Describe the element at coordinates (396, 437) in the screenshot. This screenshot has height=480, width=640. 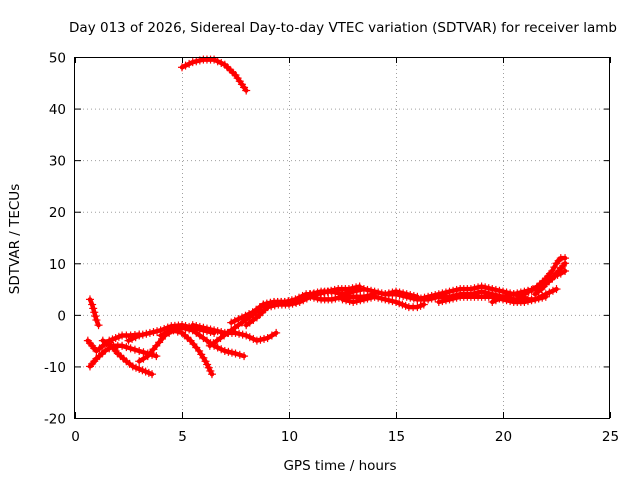
I see `x-tick-label: 15` at that location.